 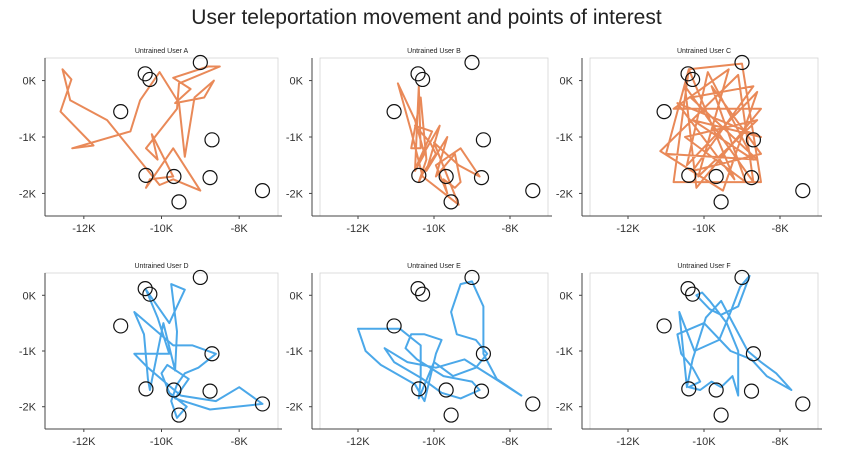 What do you see at coordinates (161, 266) in the screenshot?
I see `panel-title: Untrained User D` at bounding box center [161, 266].